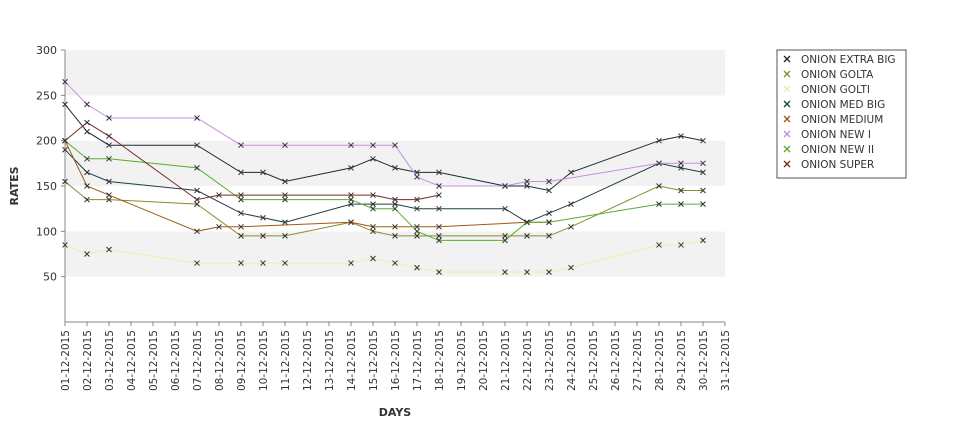  What do you see at coordinates (418, 360) in the screenshot?
I see `x-tick-label: 17-12-2015` at bounding box center [418, 360].